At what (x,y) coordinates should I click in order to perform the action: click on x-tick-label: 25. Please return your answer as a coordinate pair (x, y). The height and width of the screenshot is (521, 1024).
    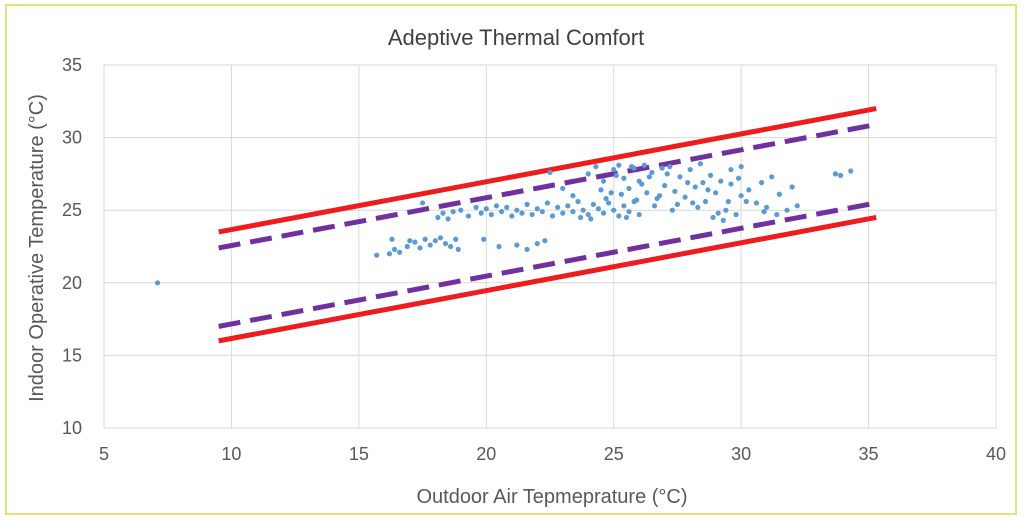
    Looking at the image, I should click on (614, 454).